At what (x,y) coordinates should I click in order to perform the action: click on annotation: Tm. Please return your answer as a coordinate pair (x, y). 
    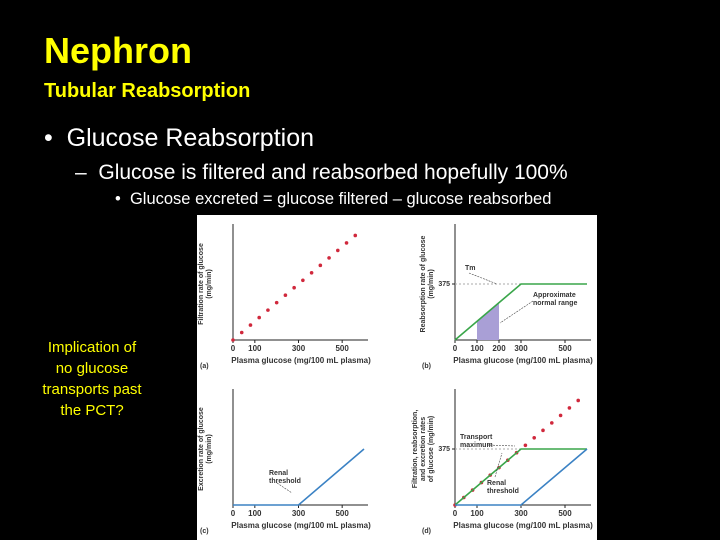
    Looking at the image, I should click on (470, 268).